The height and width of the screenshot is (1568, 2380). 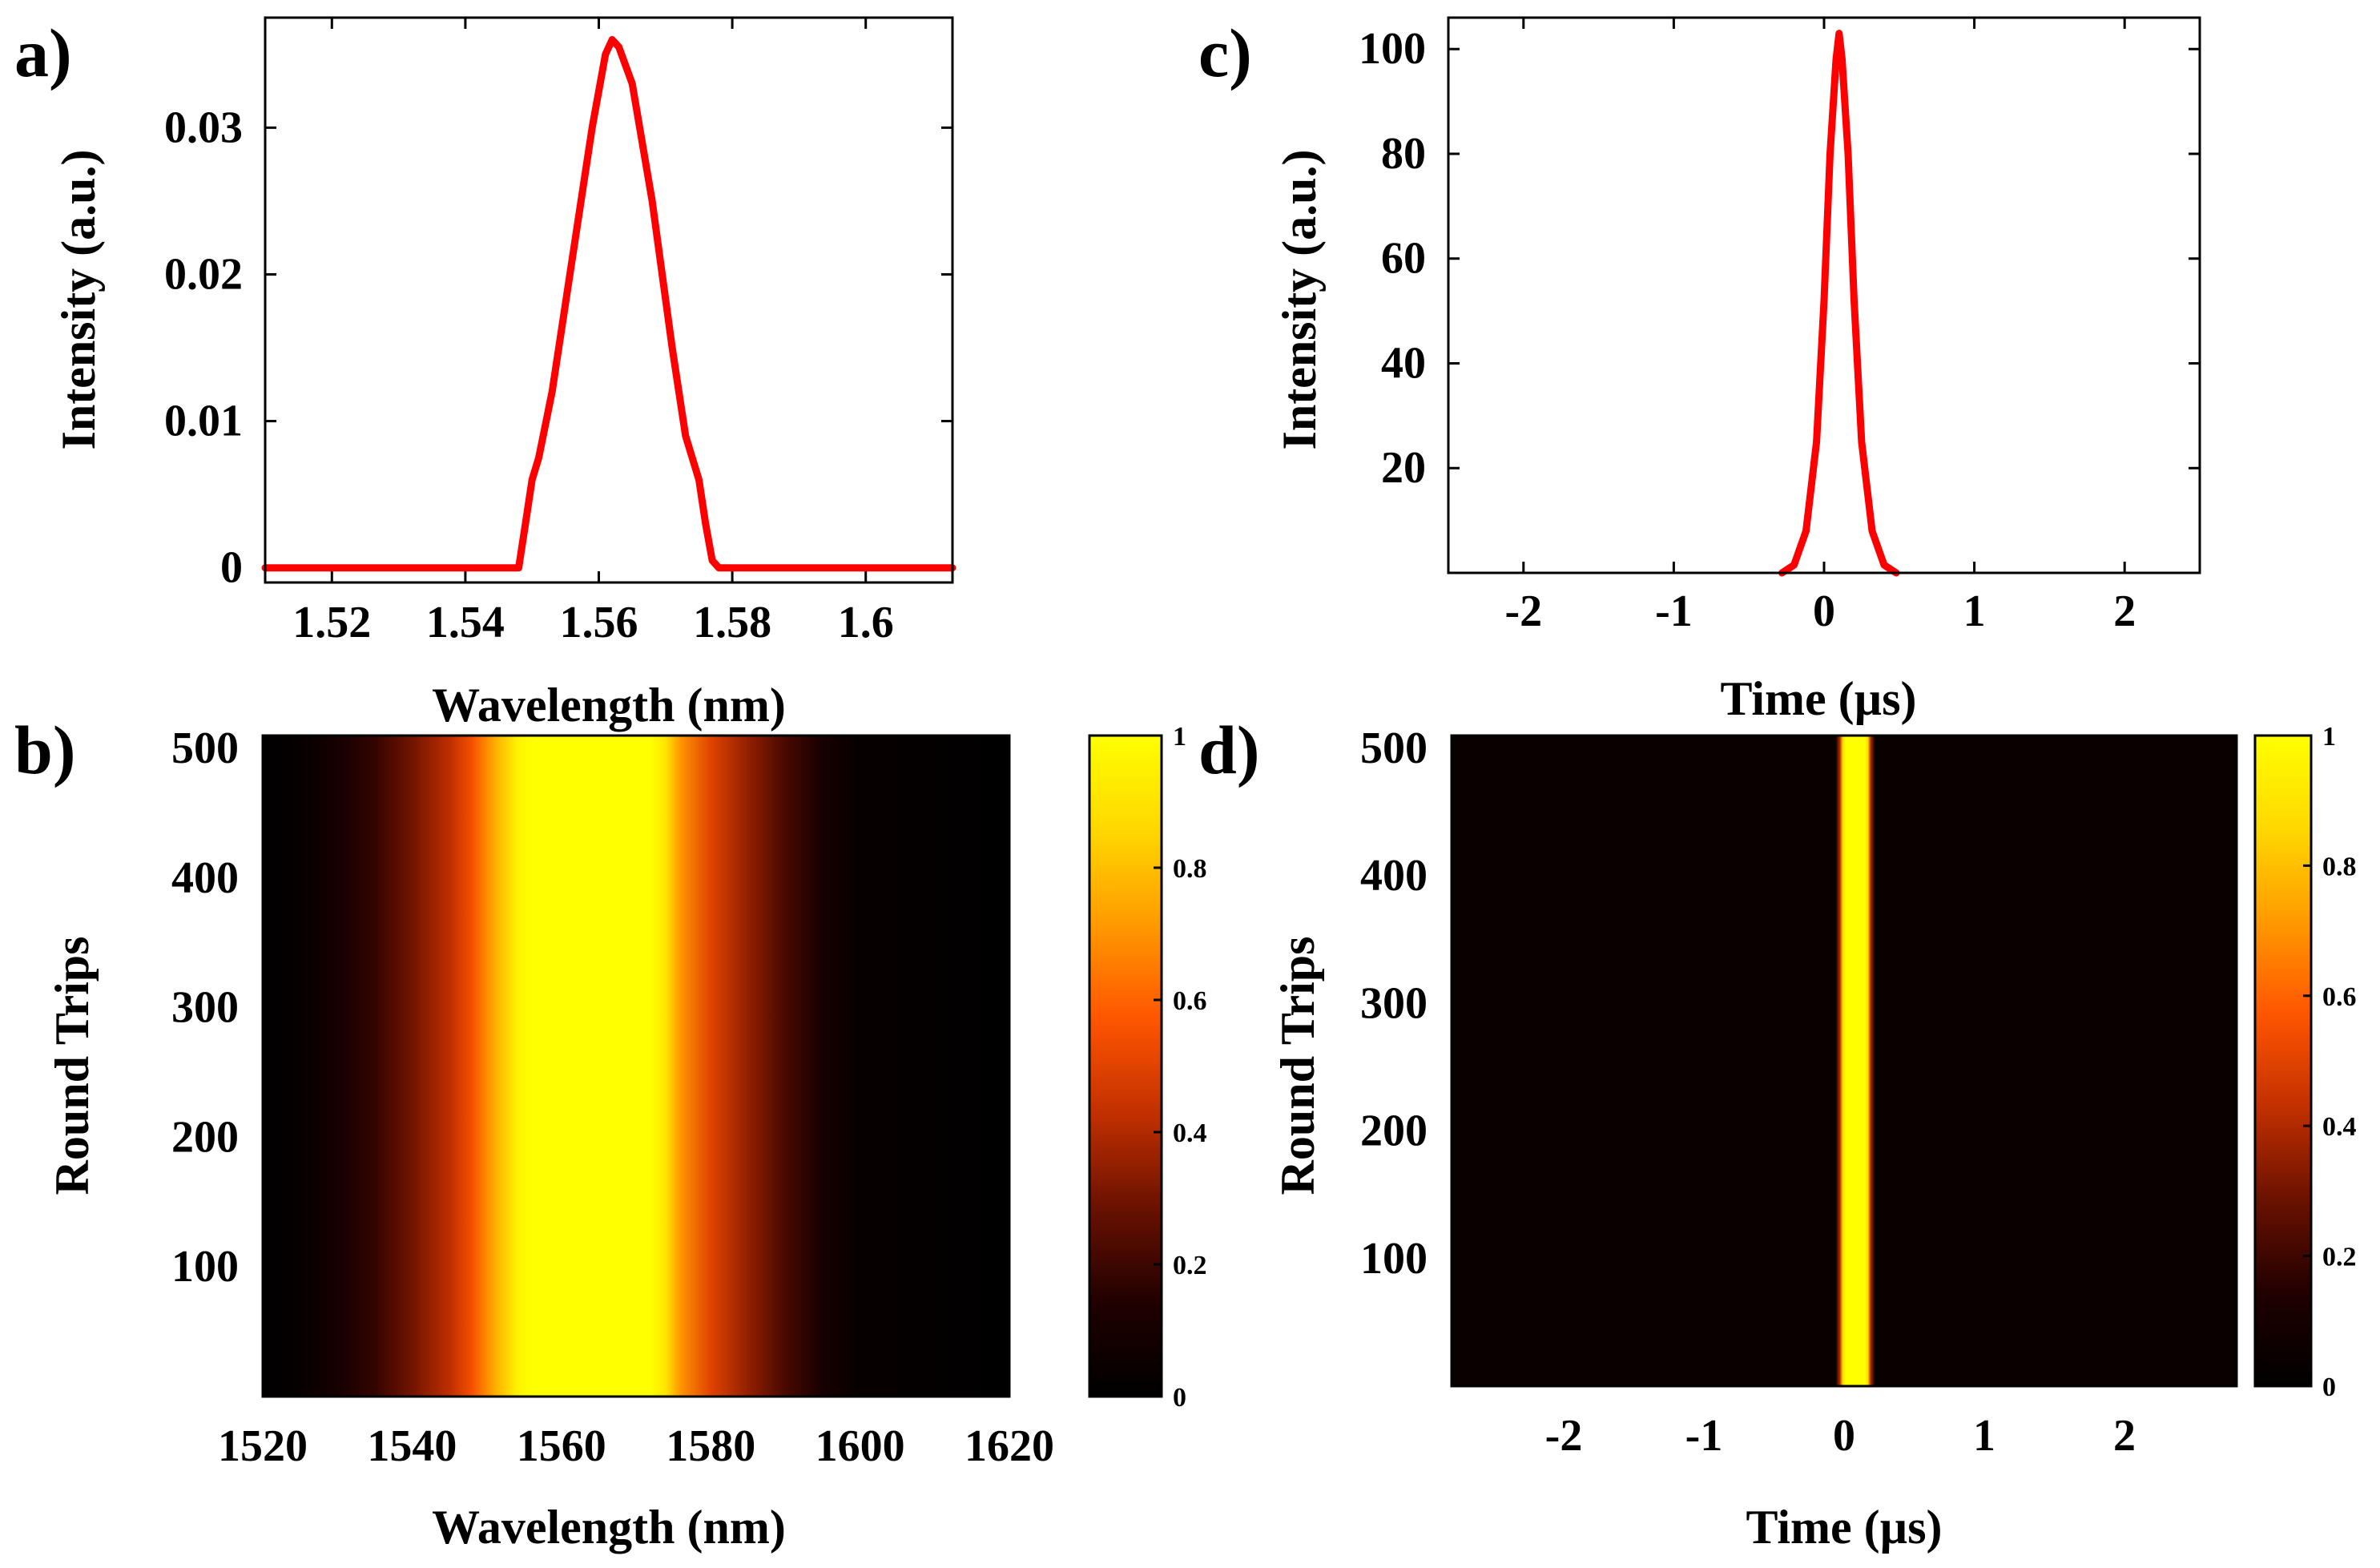 I want to click on panel-c-frame, so click(x=1824, y=295).